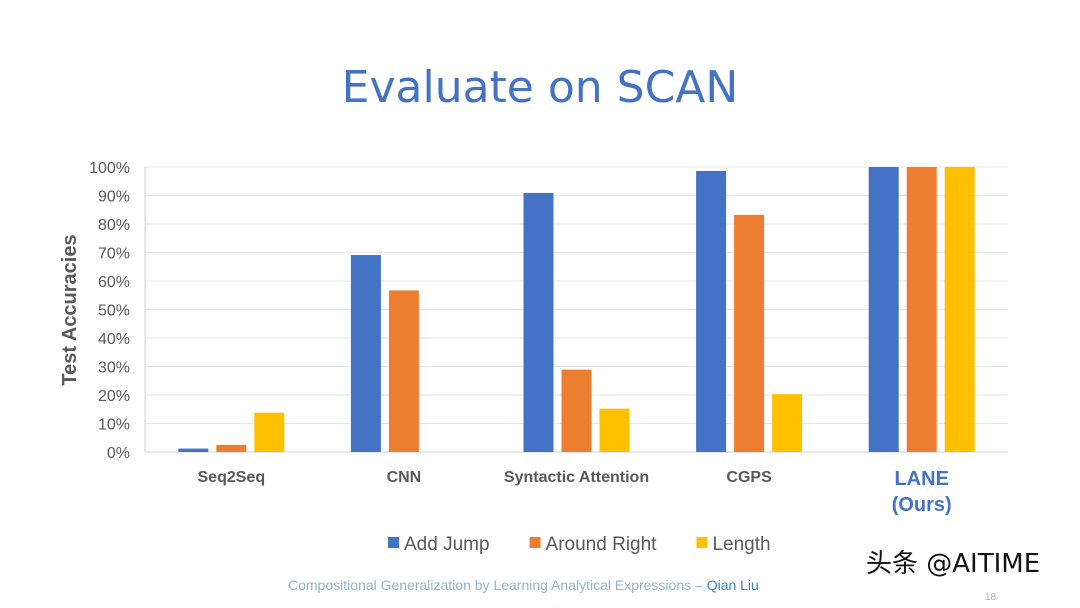  I want to click on y-tick-label: 70%, so click(114, 254).